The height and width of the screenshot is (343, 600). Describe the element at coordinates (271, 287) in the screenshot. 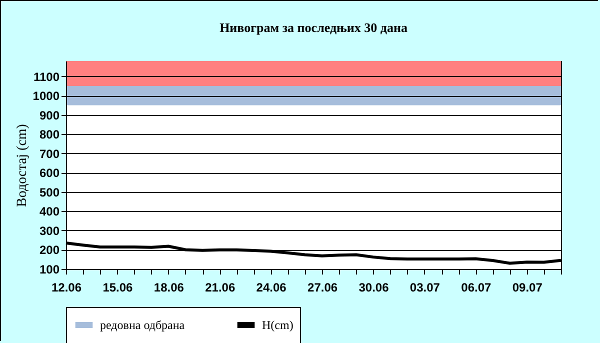

I see `x-tick-label: 24.06` at that location.